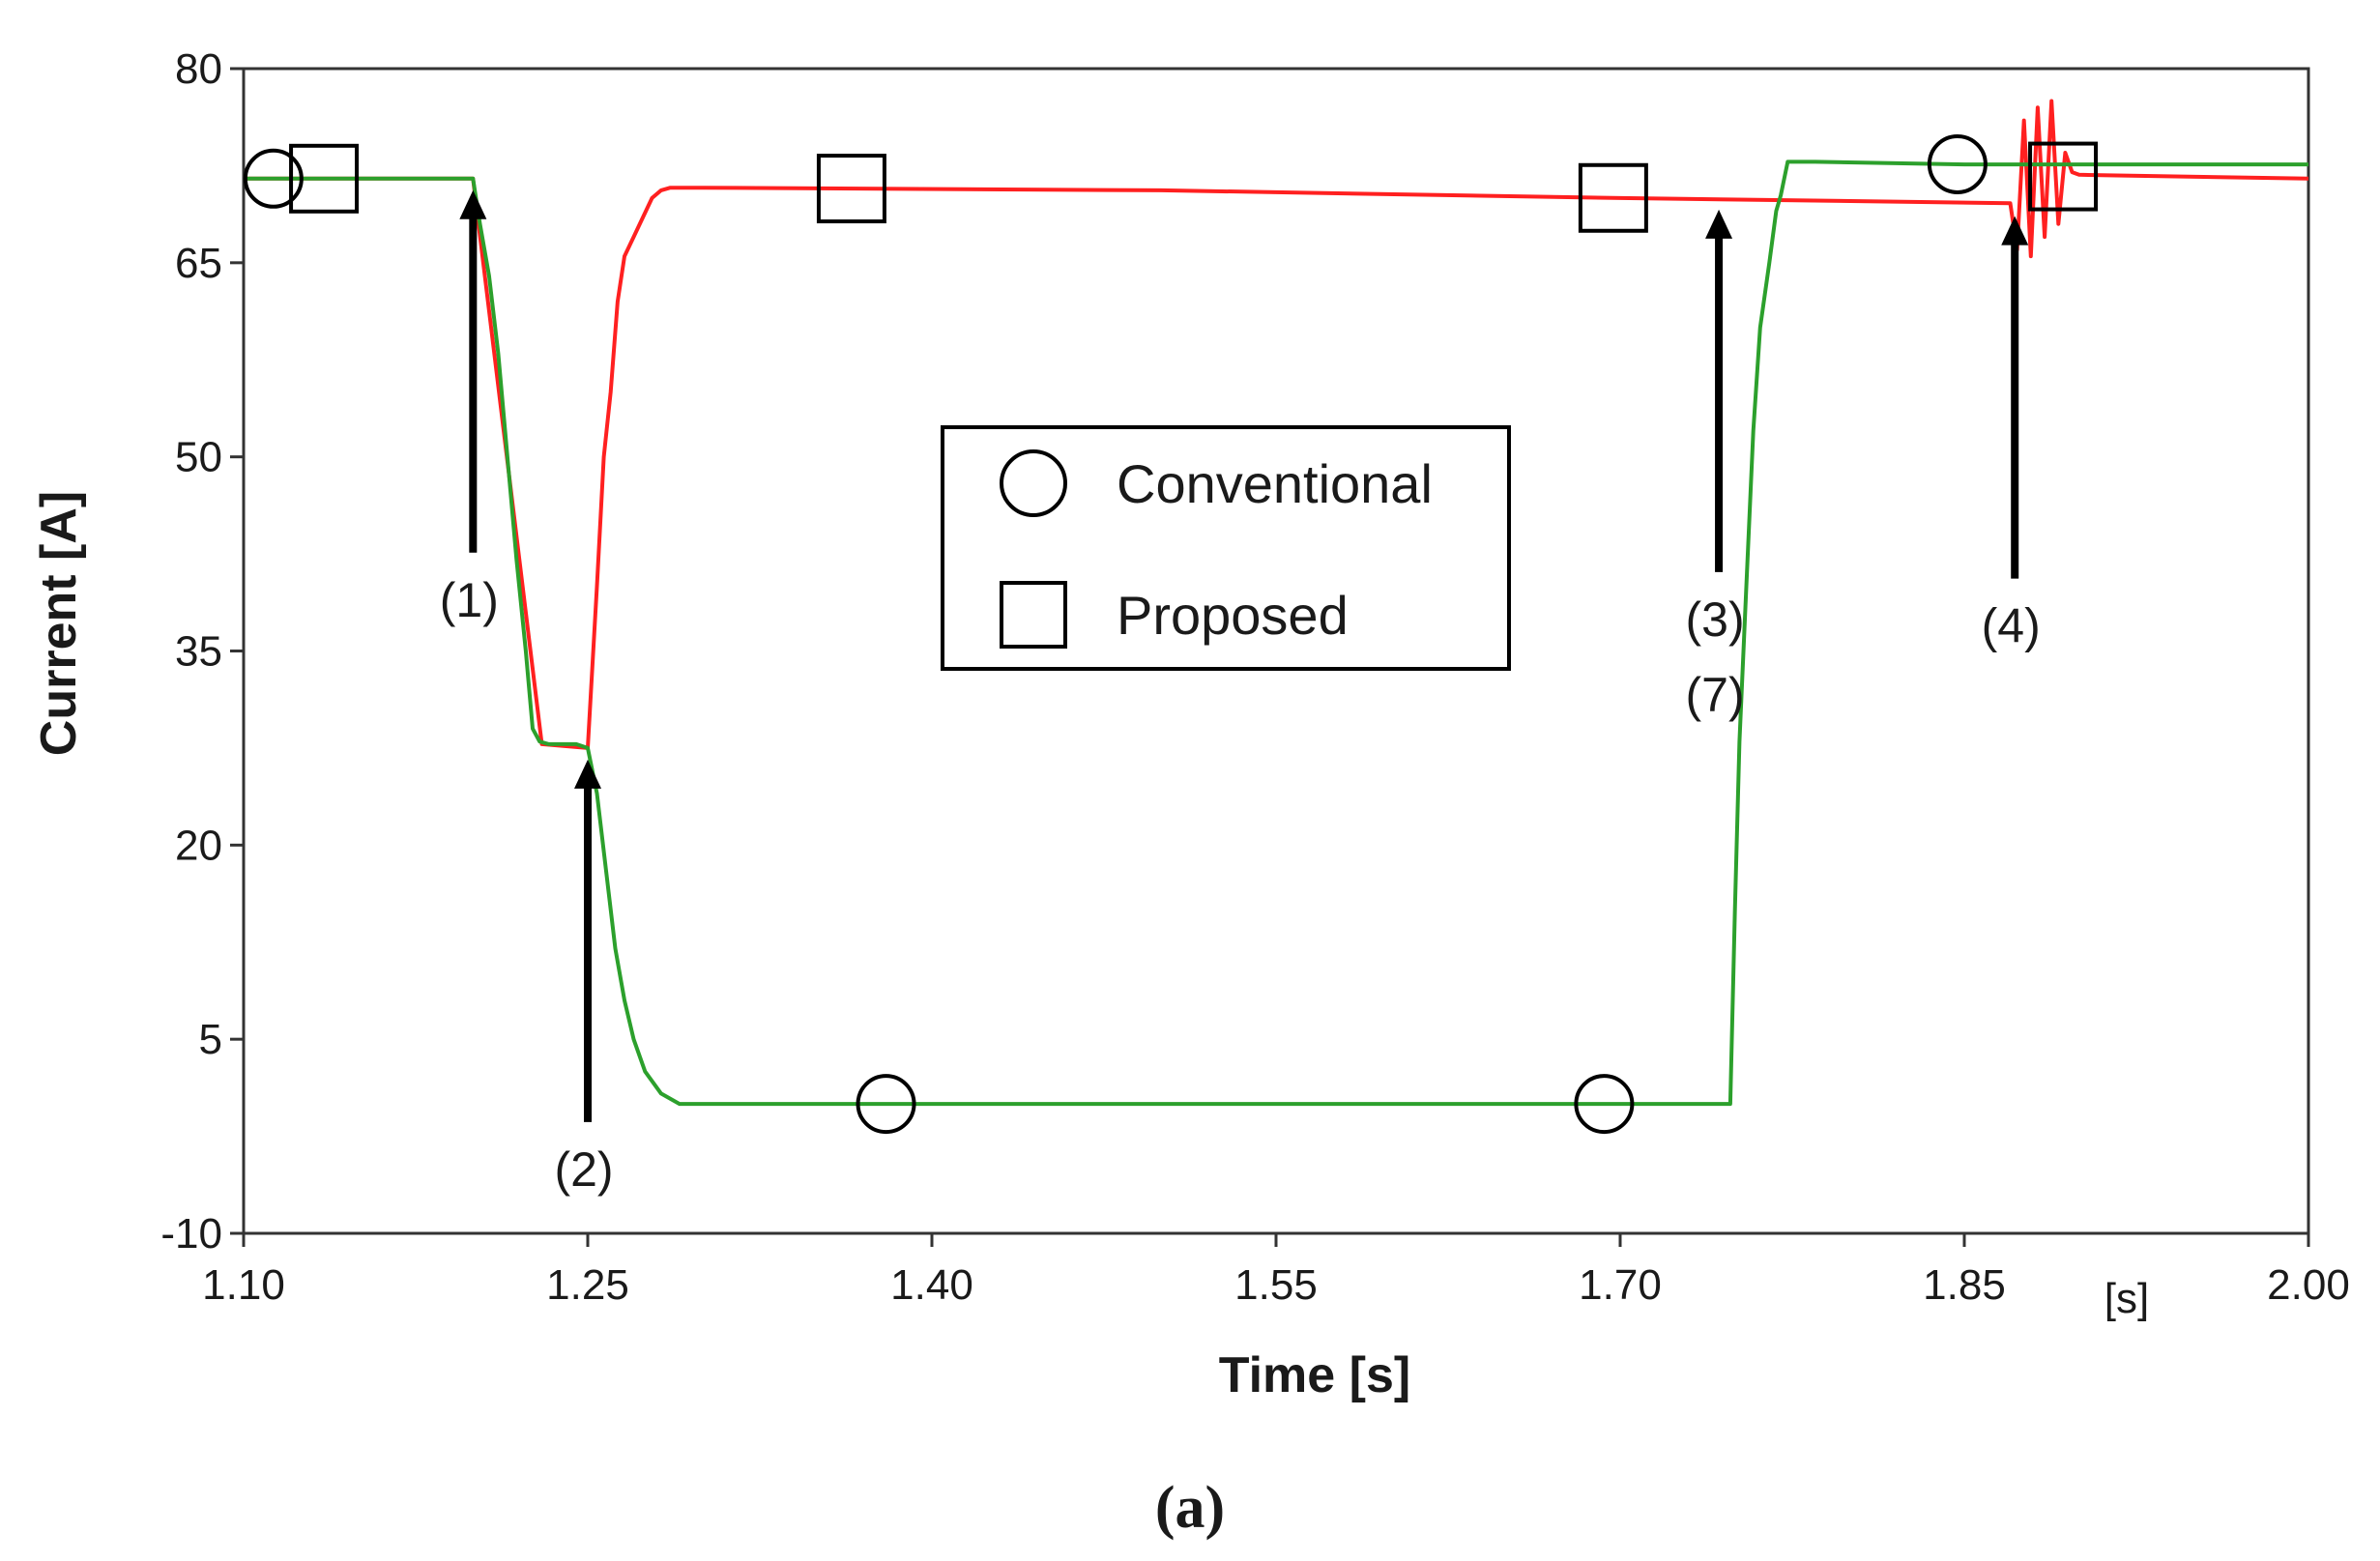  Describe the element at coordinates (1715, 695) in the screenshot. I see `annotation-label: (7)` at that location.